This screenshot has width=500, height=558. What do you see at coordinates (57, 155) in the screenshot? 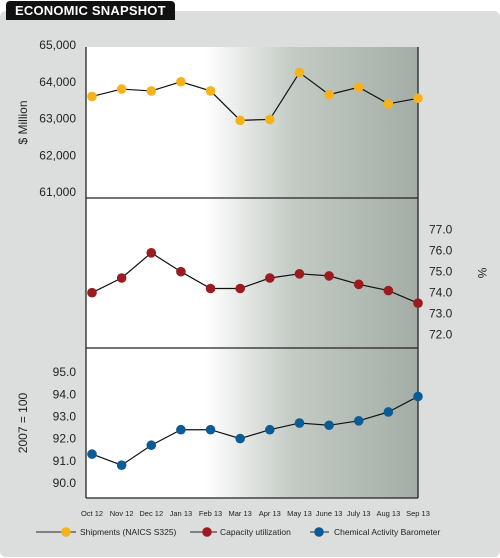
I see `y-tick-label: 62,000` at bounding box center [57, 155].